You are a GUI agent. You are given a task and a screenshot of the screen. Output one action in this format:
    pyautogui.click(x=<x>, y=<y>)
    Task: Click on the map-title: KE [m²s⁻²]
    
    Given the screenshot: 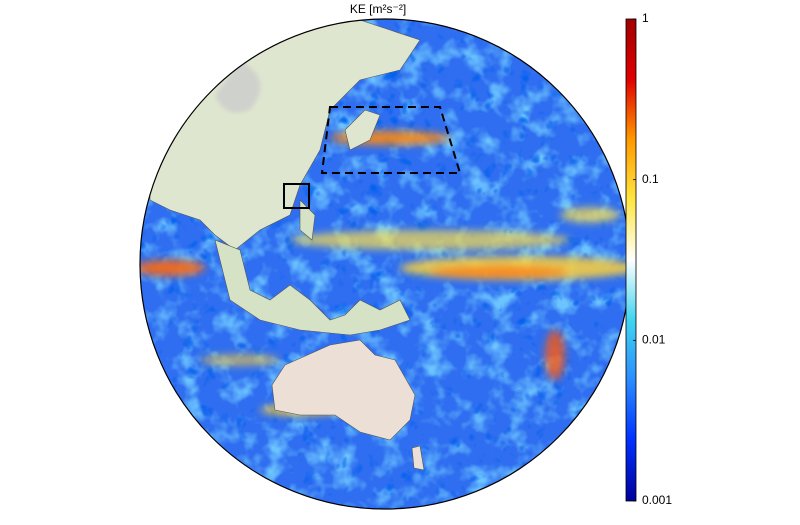 What is the action you would take?
    pyautogui.click(x=378, y=9)
    